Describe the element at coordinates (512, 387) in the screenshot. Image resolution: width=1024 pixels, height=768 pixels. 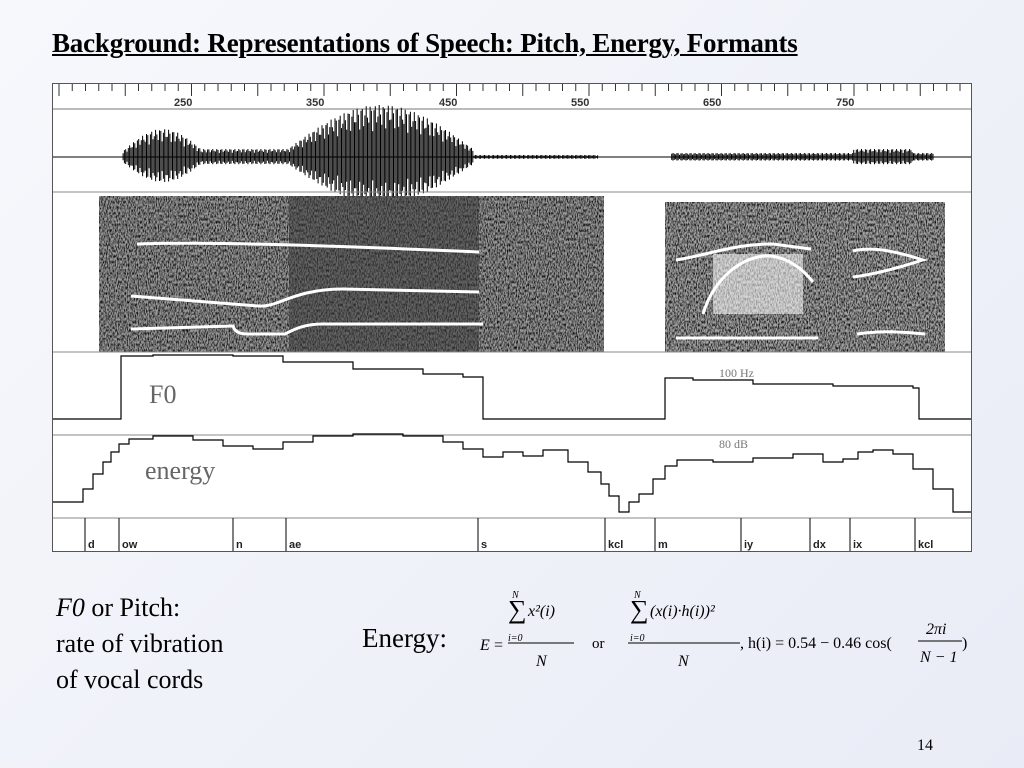
I see `f0-contour` at that location.